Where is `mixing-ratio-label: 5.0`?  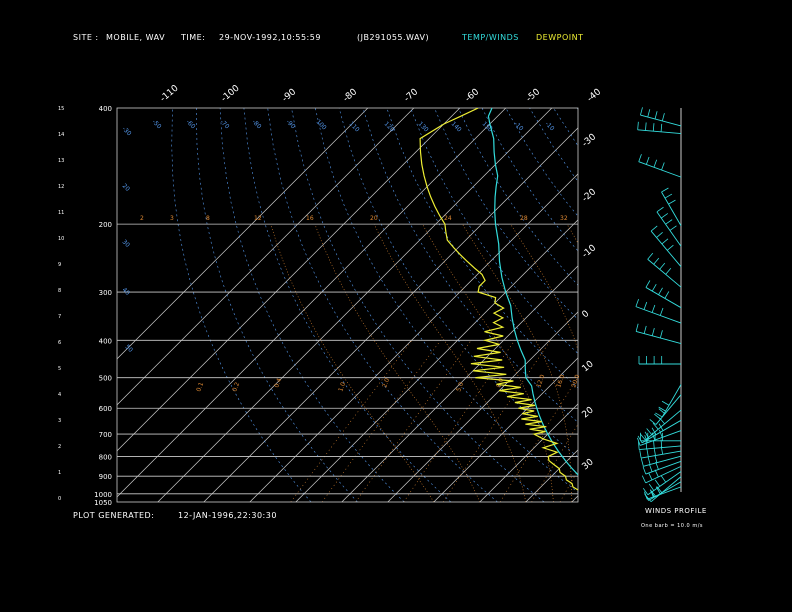
mixing-ratio-label: 5.0 is located at coordinates (460, 387).